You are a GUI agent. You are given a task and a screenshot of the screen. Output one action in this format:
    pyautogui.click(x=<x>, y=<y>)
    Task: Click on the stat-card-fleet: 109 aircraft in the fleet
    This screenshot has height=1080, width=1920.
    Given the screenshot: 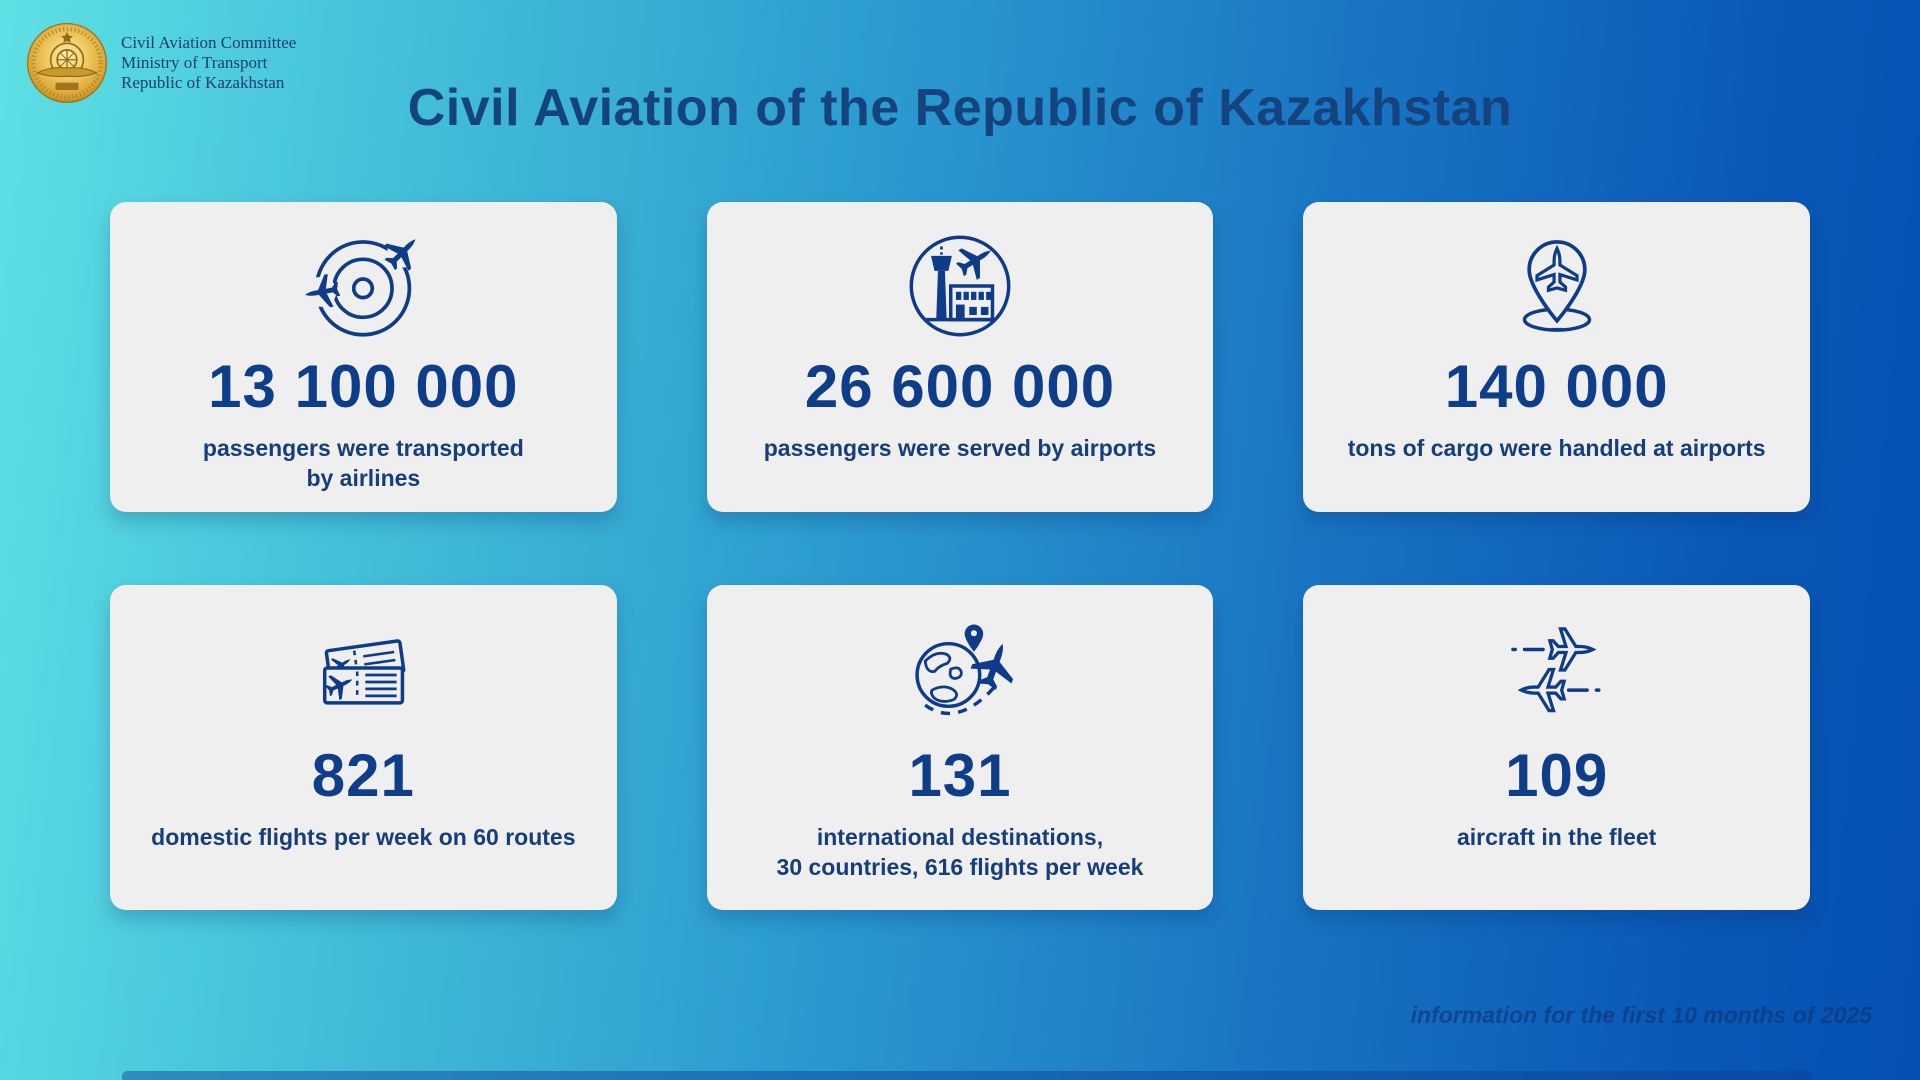 What is the action you would take?
    pyautogui.click(x=1556, y=747)
    